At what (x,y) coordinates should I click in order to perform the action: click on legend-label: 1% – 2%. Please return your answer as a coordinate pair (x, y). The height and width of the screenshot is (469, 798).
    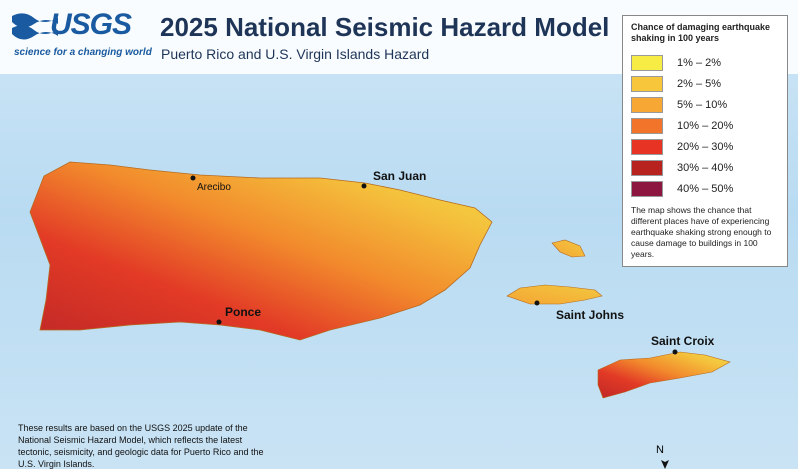
    Looking at the image, I should click on (699, 62).